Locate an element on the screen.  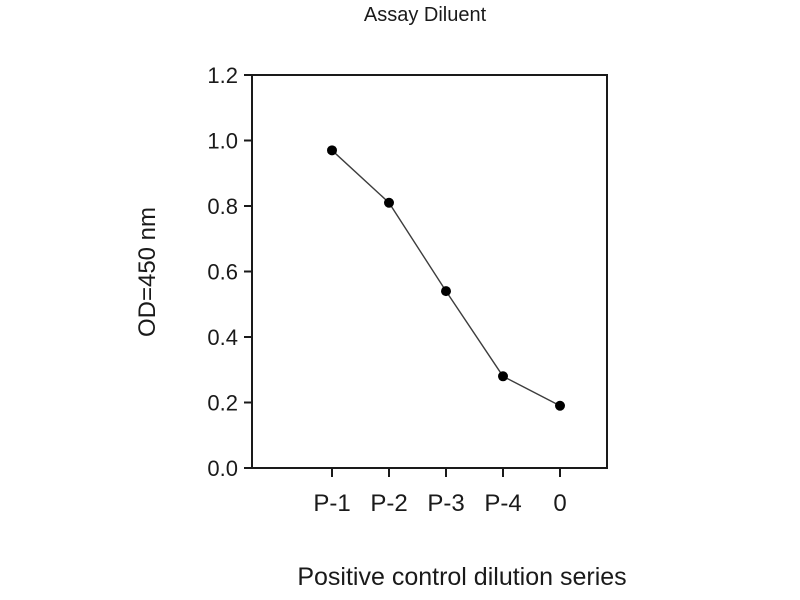
y-tick-label: 1.0 is located at coordinates (222, 141).